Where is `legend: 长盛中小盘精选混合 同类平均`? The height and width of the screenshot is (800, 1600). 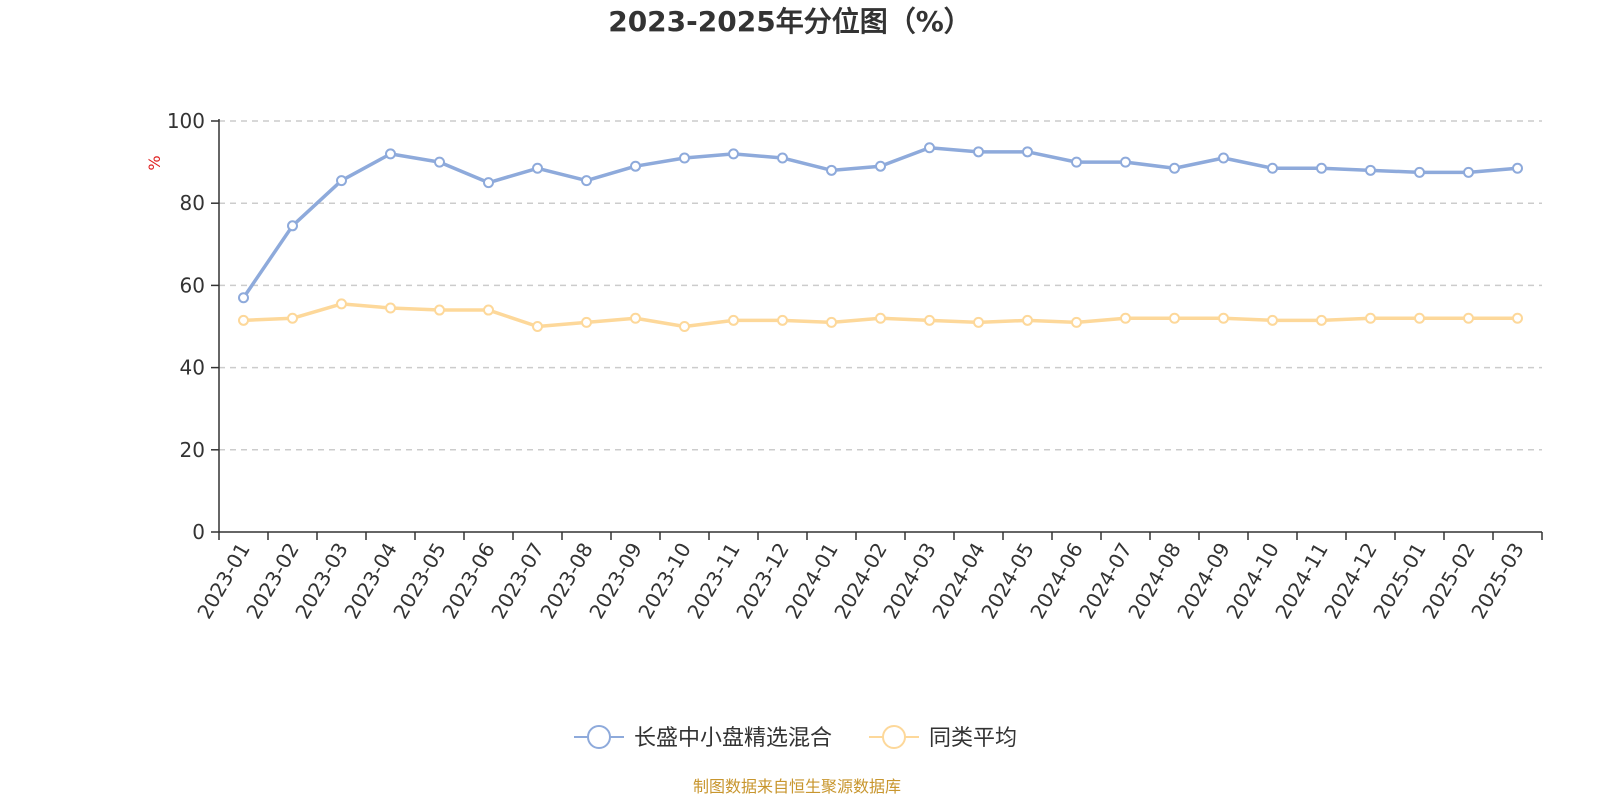 legend: 长盛中小盘精选混合 同类平均 is located at coordinates (795, 738).